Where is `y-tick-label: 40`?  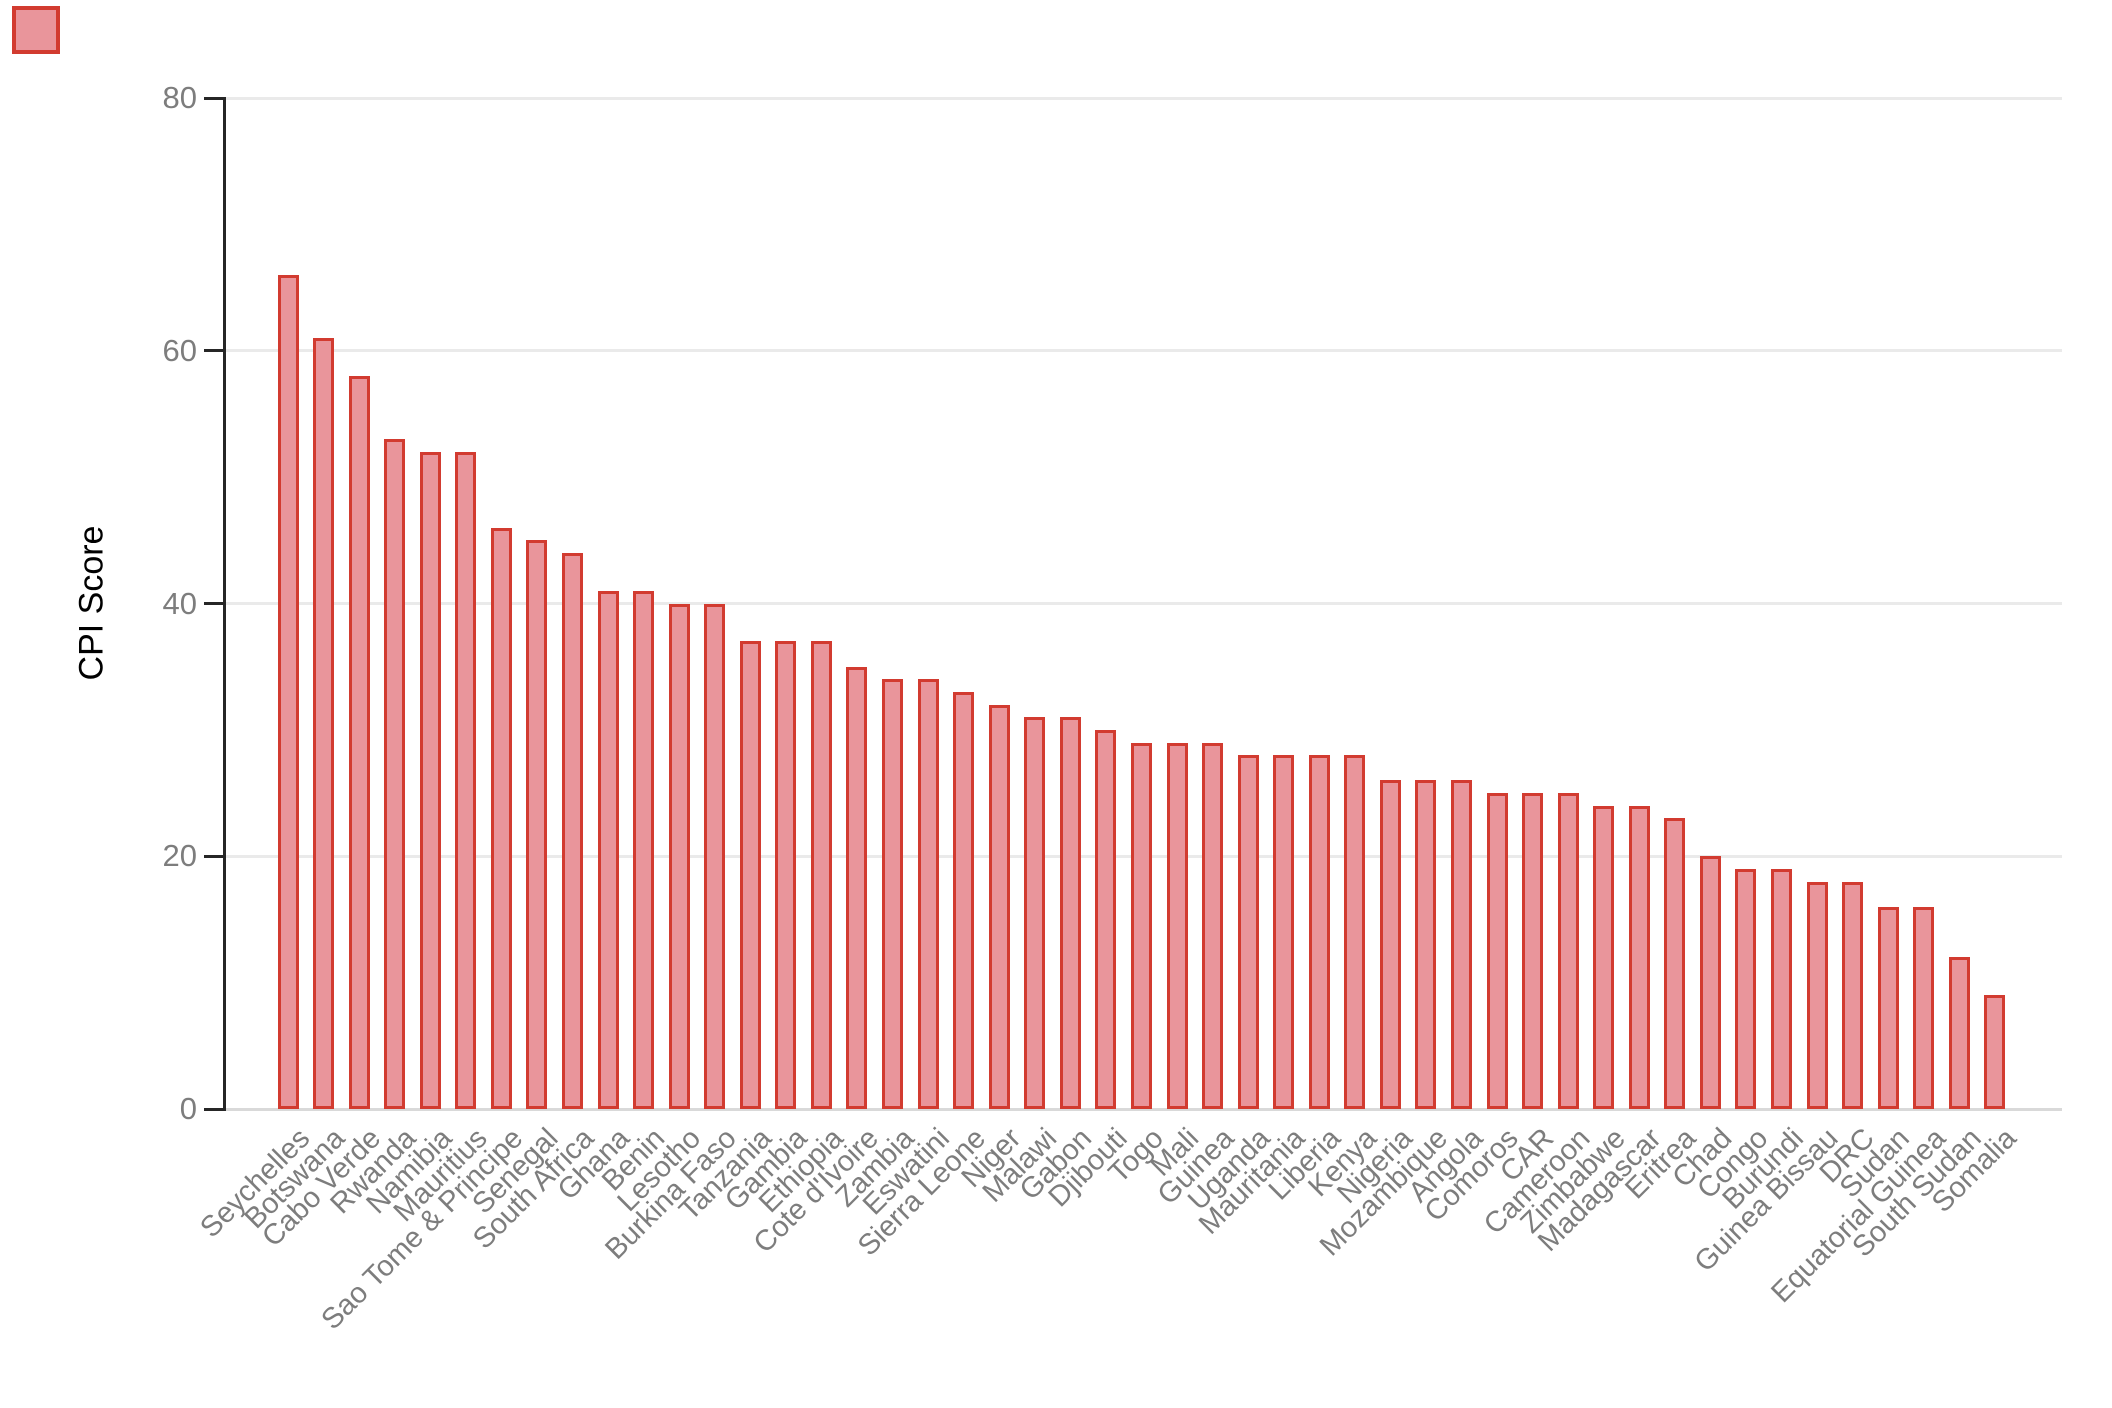 y-tick-label: 40 is located at coordinates (179, 603).